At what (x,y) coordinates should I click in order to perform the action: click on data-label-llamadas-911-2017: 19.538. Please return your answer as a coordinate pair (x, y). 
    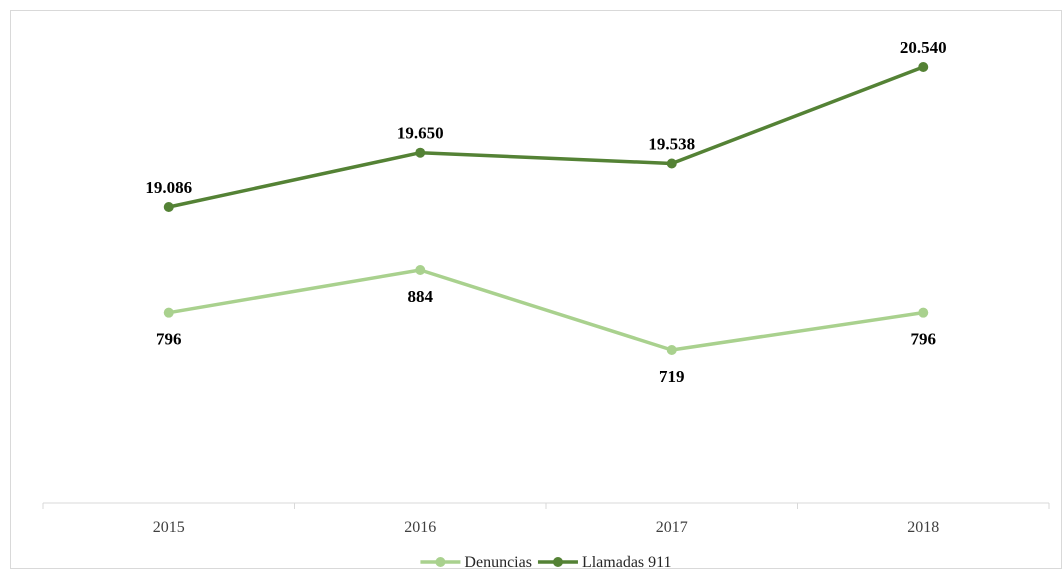
    Looking at the image, I should click on (671, 143).